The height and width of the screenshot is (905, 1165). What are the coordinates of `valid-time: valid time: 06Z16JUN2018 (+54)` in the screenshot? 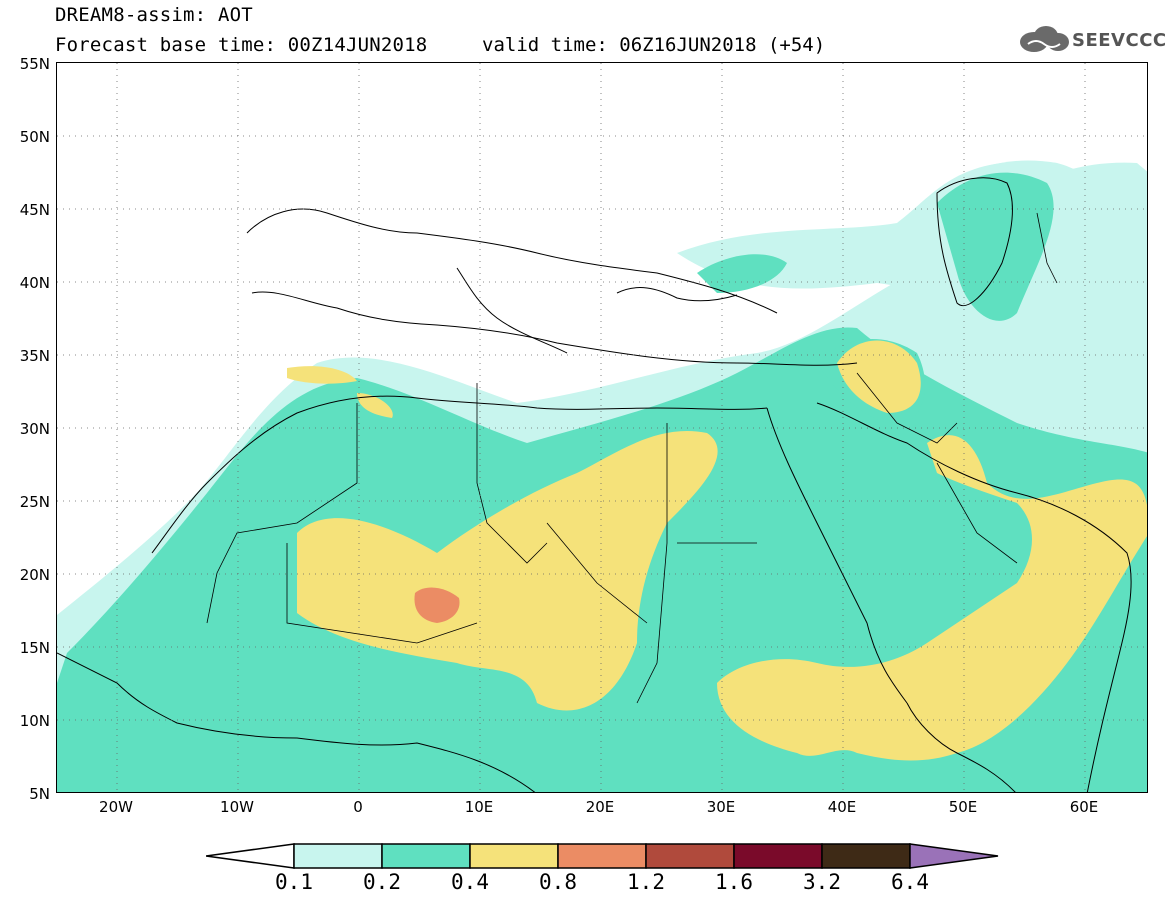 It's located at (654, 45).